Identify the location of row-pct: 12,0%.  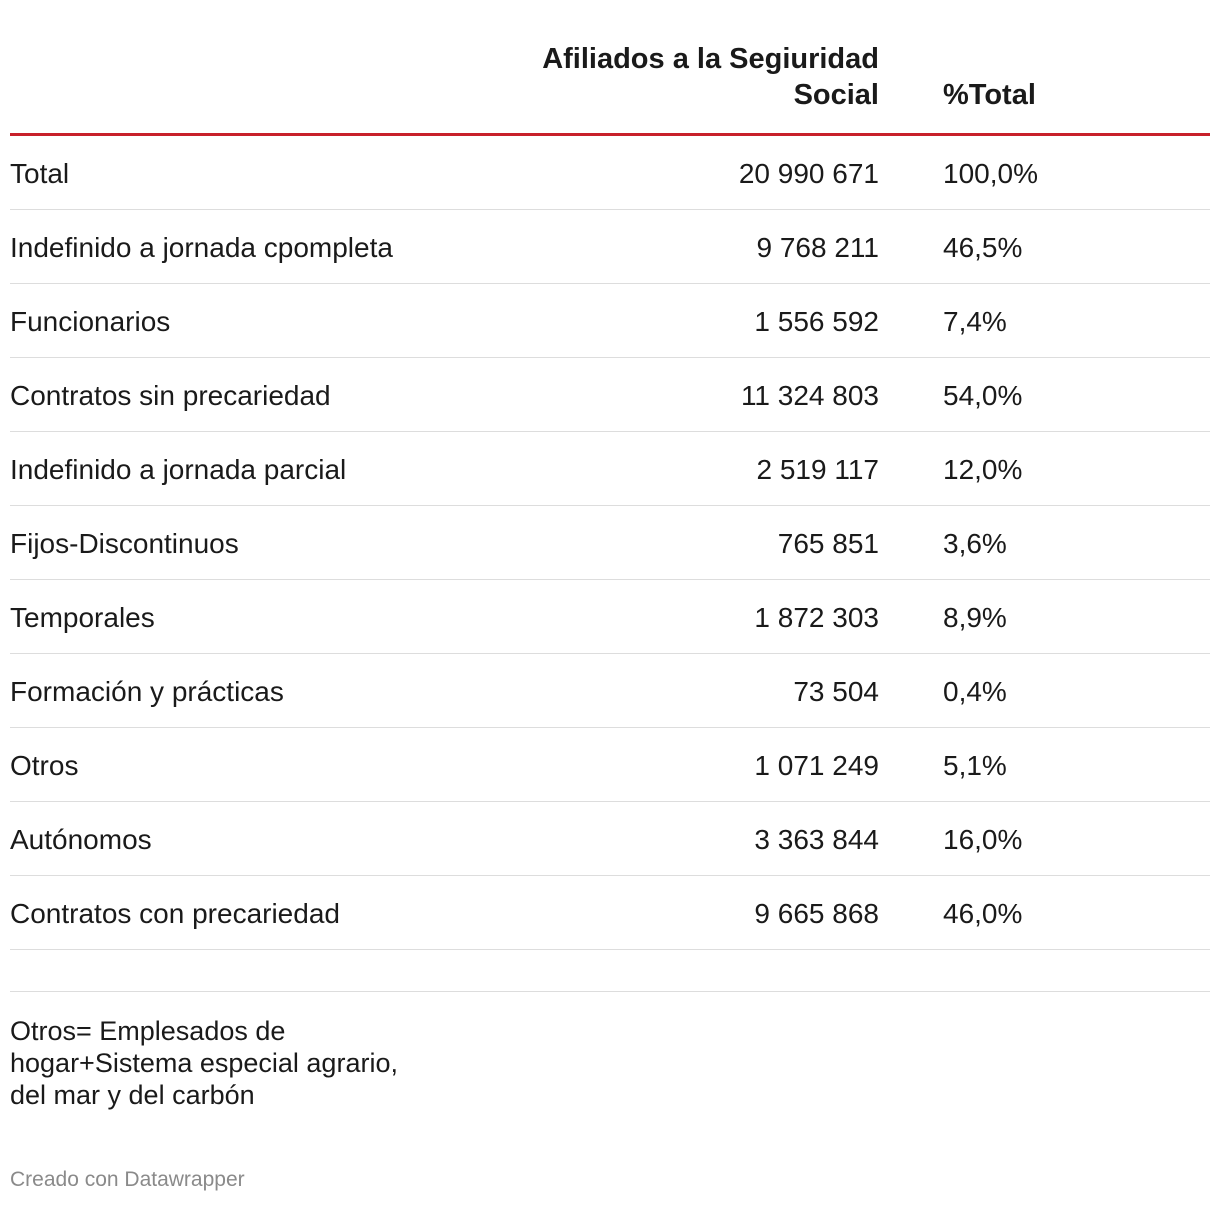
(983, 469).